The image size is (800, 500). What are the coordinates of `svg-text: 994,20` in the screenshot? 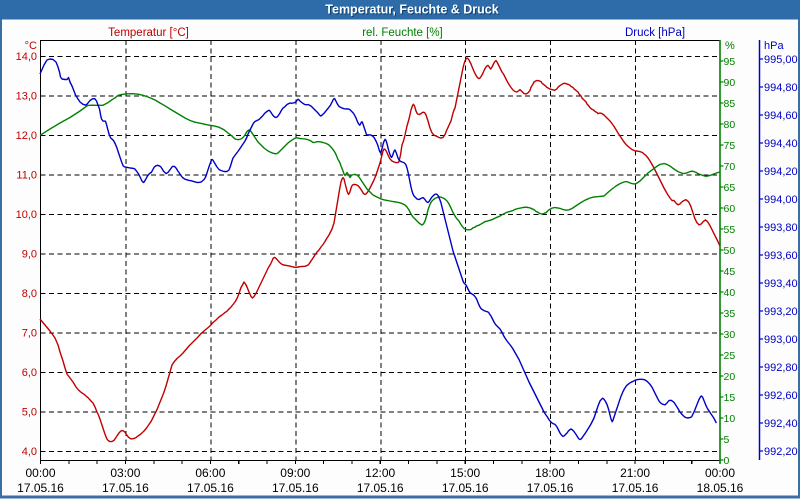 It's located at (781, 172).